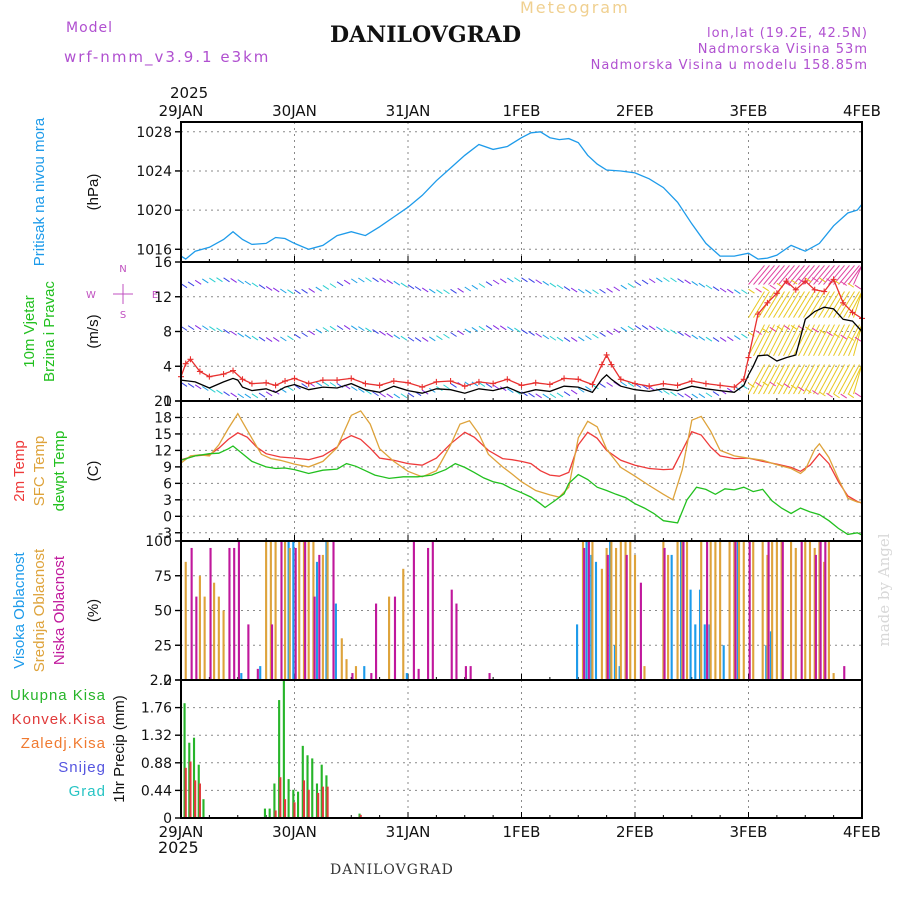 The image size is (900, 900). Describe the element at coordinates (156, 791) in the screenshot. I see `y-tick-label: 0.44` at that location.